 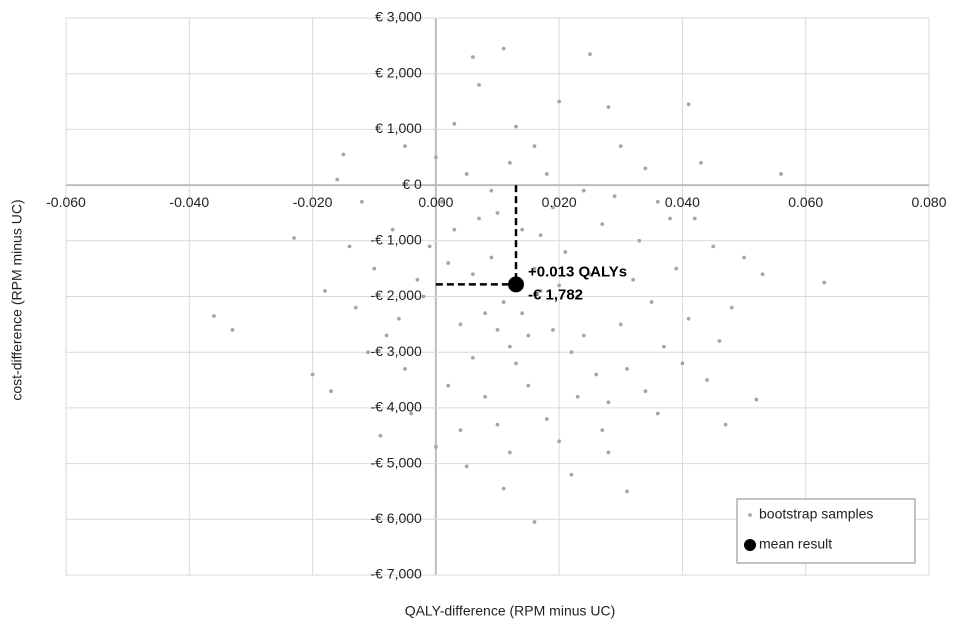 I want to click on y-tick-label: -€ 3,000, so click(x=396, y=351).